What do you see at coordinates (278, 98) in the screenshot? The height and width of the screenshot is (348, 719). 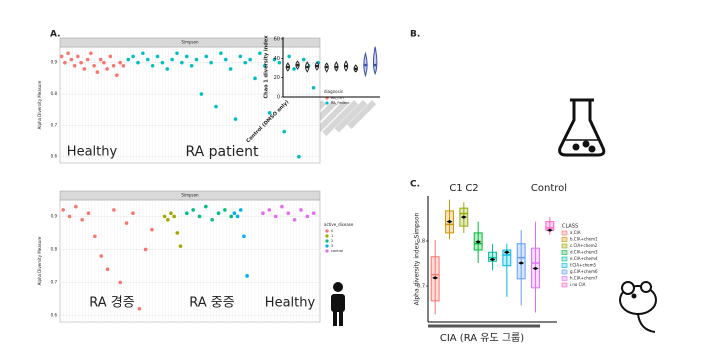 I see `y-tick-label: 0` at bounding box center [278, 98].